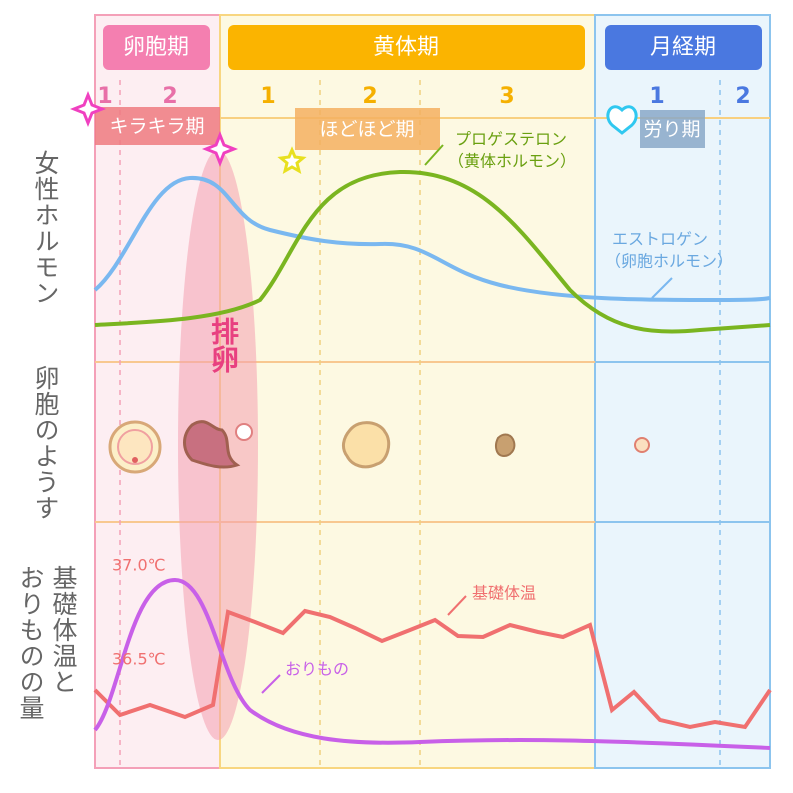  Describe the element at coordinates (223, 345) in the screenshot. I see `ovulation-label: 排卵` at that location.